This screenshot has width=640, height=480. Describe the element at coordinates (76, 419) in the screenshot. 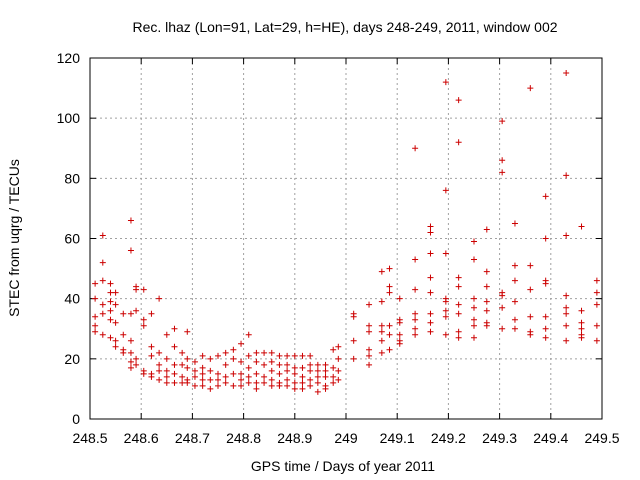

I see `y-tick-label: 0` at that location.